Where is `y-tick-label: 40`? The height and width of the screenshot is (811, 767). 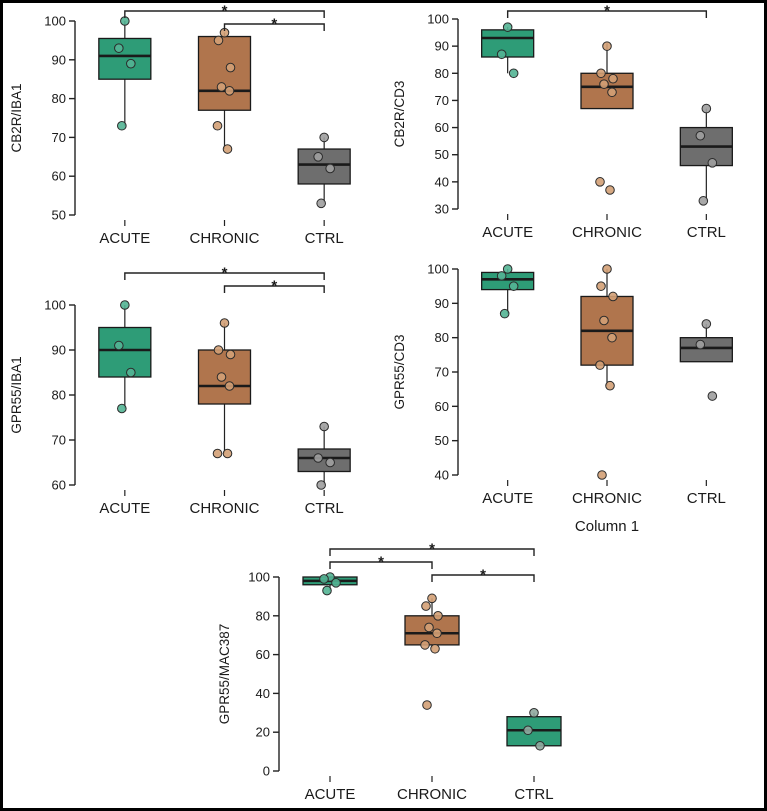 y-tick-label: 40 is located at coordinates (263, 693).